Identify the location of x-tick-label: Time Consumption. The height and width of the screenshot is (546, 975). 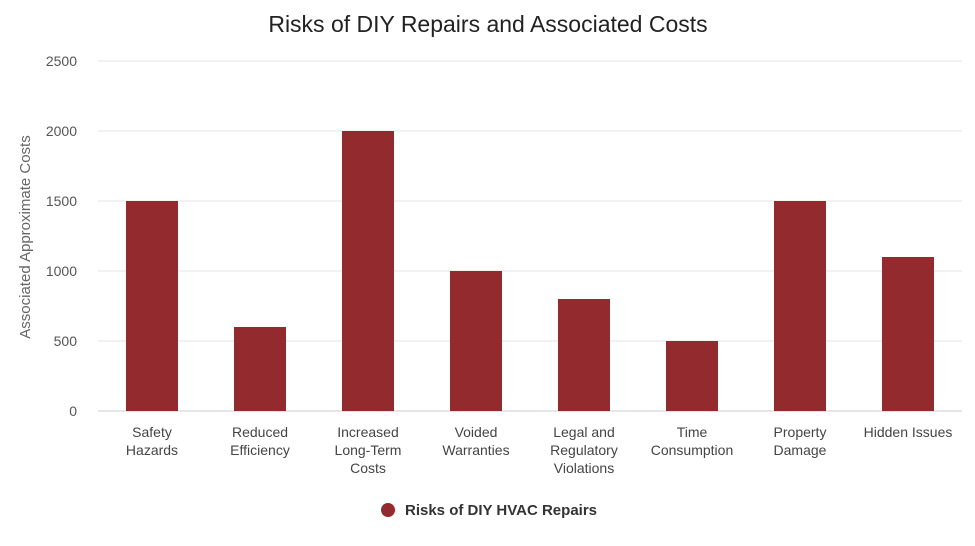
(692, 441).